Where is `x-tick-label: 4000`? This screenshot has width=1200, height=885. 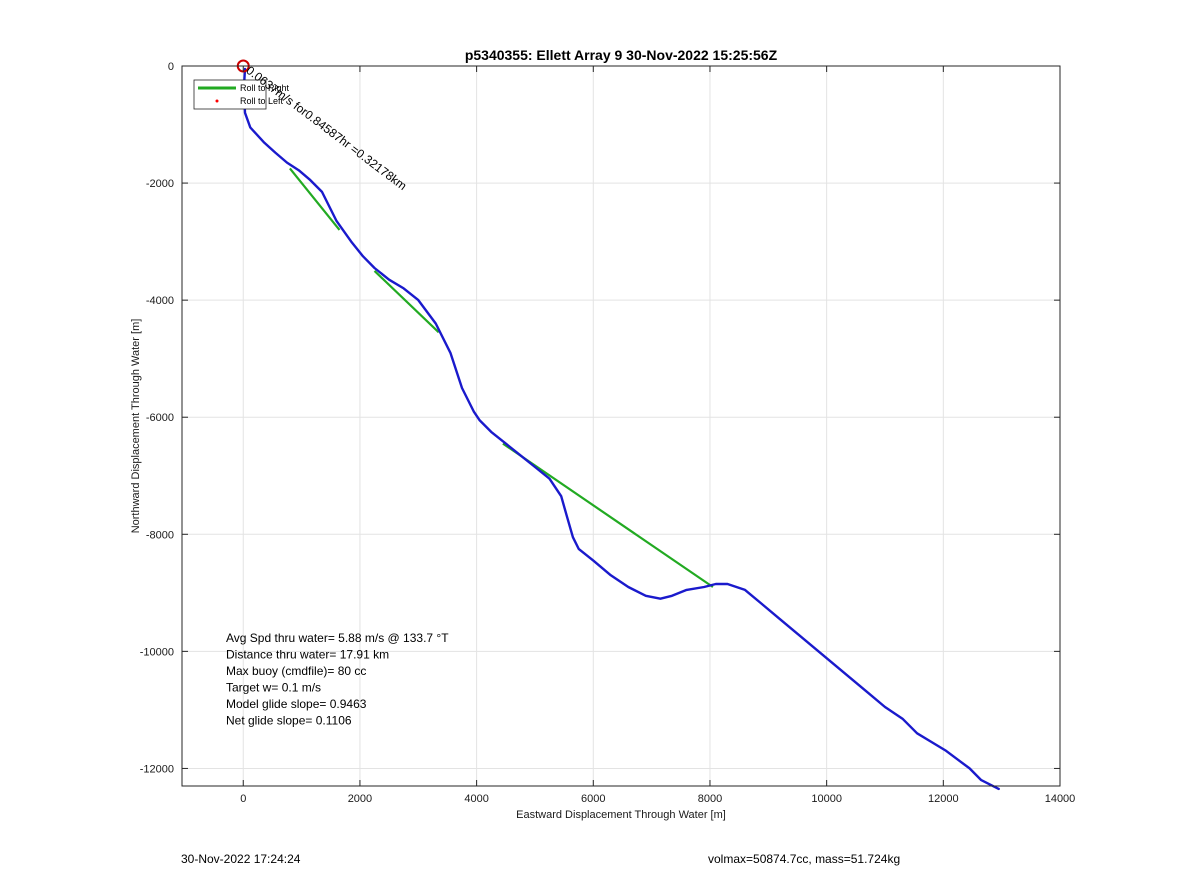 x-tick-label: 4000 is located at coordinates (476, 799).